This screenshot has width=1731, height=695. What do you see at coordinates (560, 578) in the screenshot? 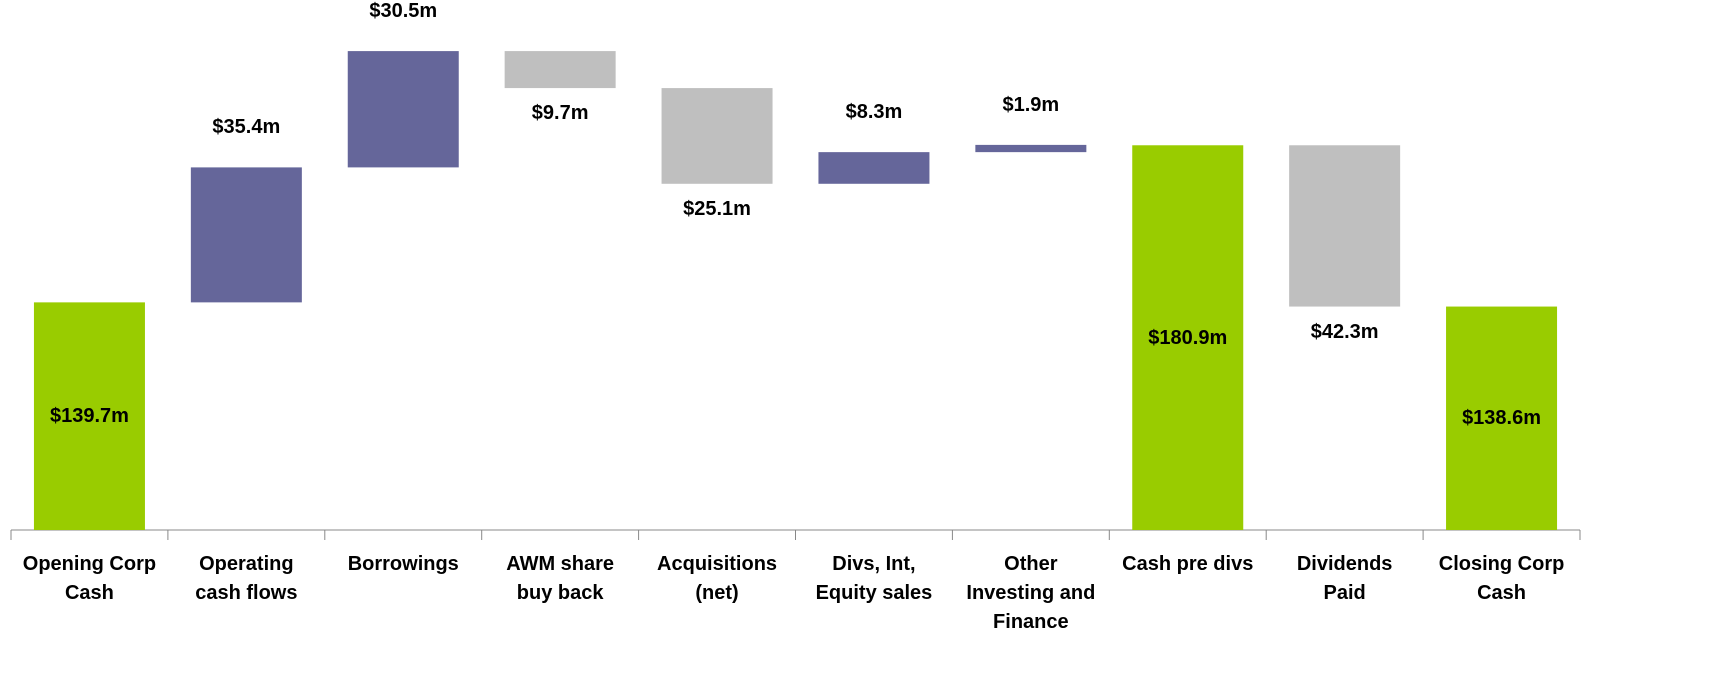
I see `x-tick-label: AWM share buy back` at bounding box center [560, 578].